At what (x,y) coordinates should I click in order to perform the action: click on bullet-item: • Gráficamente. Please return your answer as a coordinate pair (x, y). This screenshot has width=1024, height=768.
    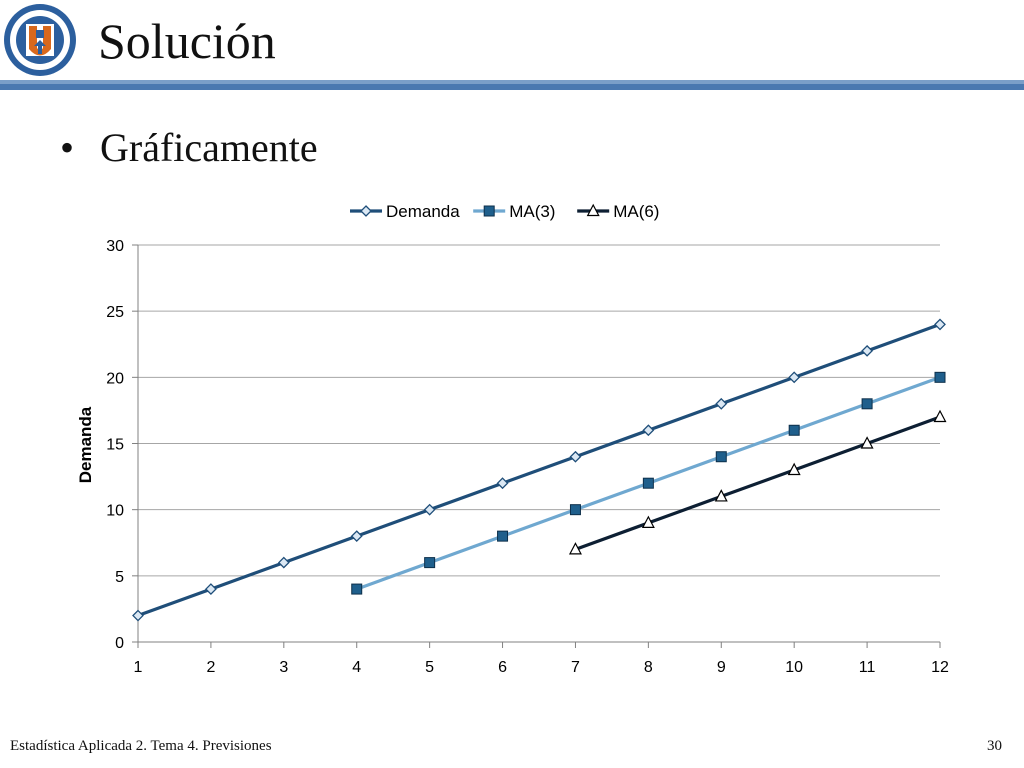
    Looking at the image, I should click on (189, 148).